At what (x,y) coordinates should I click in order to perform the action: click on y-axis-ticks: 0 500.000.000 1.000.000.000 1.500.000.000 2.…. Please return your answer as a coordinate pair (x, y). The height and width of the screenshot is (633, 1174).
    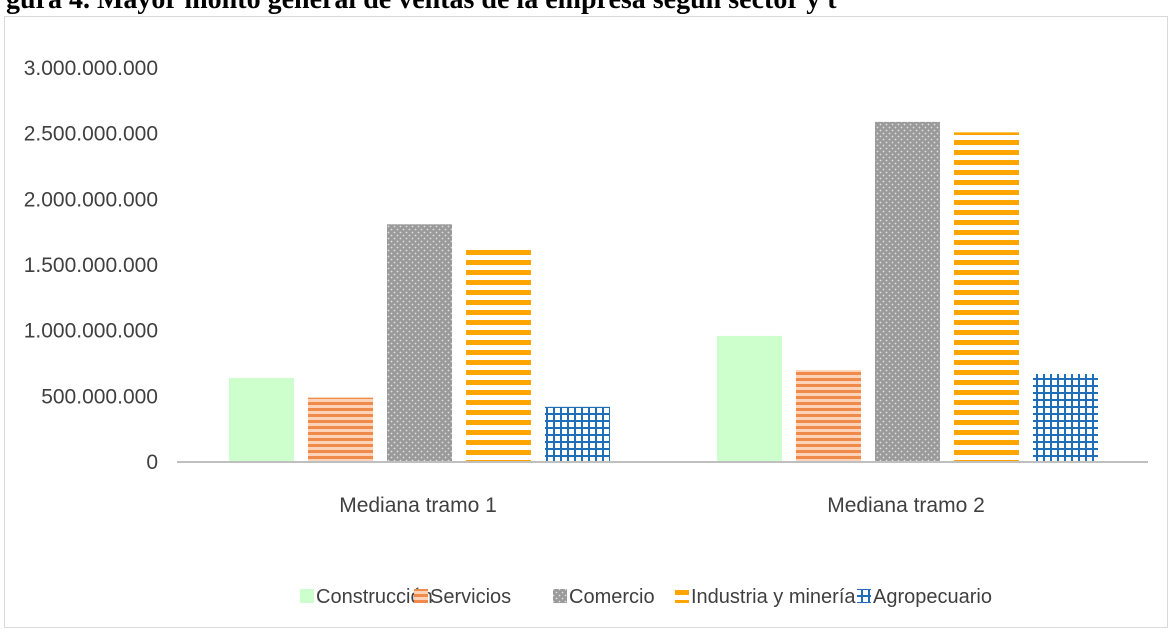
    Looking at the image, I should click on (91, 265).